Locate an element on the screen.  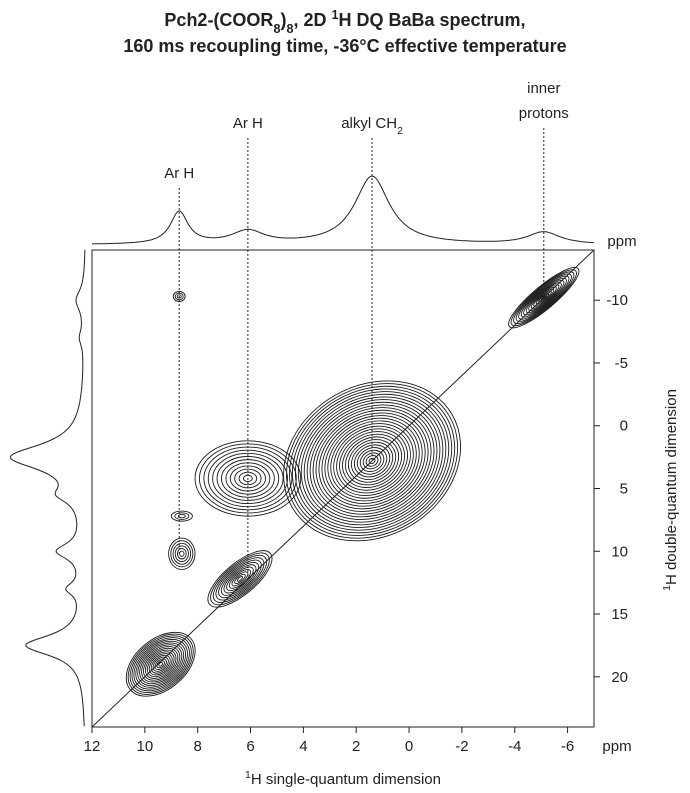
x-tick-label: 2 is located at coordinates (356, 746).